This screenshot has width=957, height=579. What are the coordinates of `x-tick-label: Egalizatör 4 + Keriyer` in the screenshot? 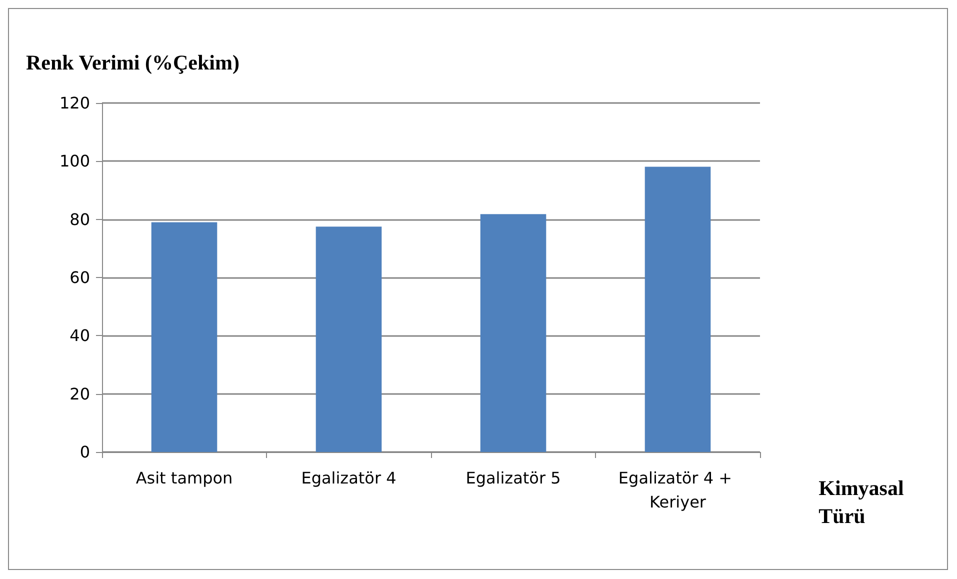 It's located at (678, 490).